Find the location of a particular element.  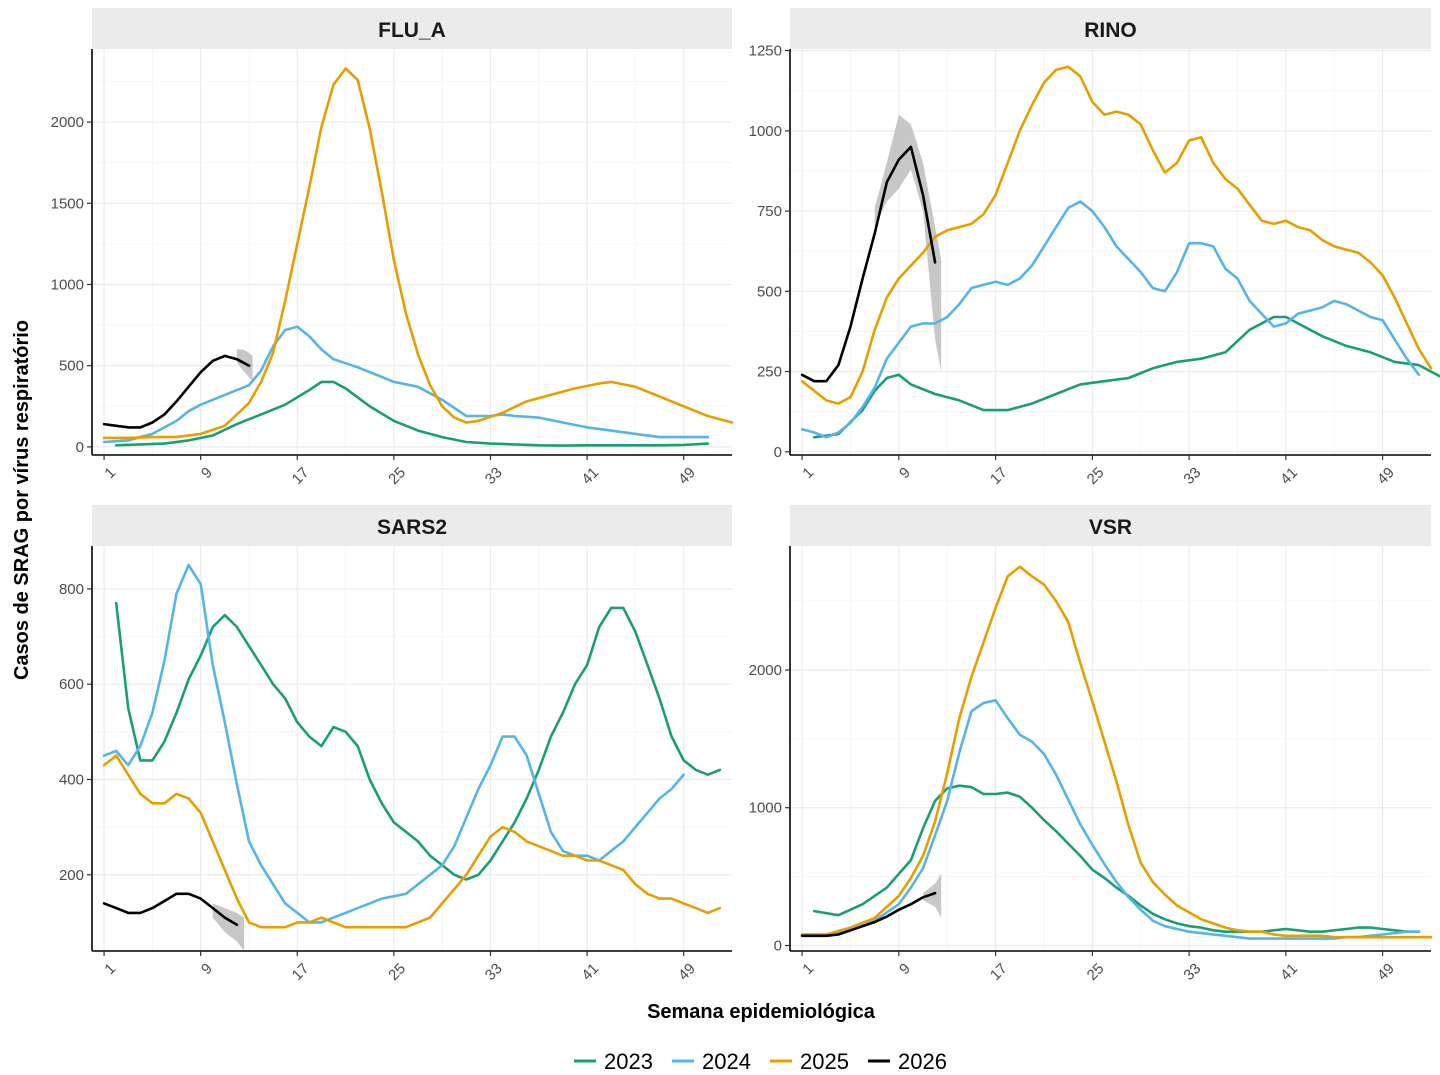

facet-title: VSR is located at coordinates (1110, 527).